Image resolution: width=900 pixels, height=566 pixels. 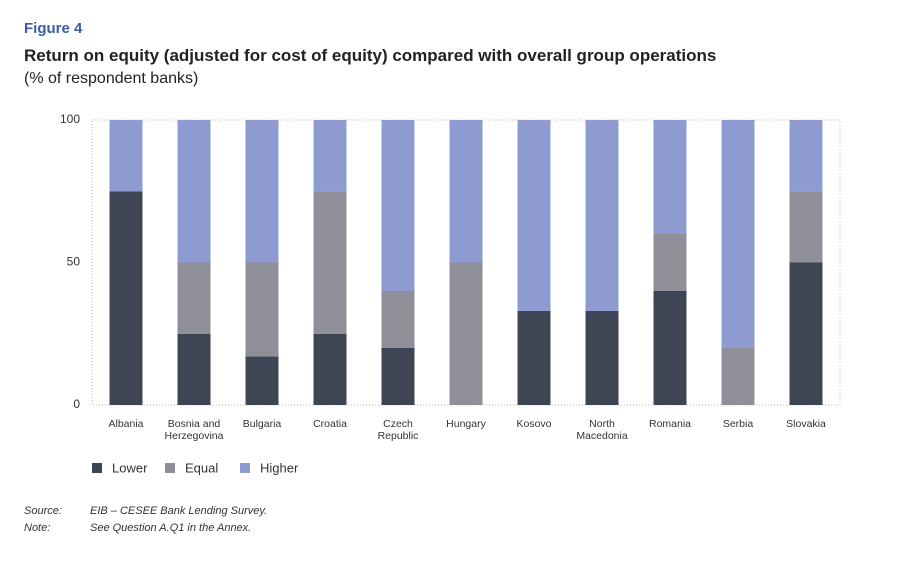 What do you see at coordinates (37, 528) in the screenshot?
I see `note-label: Note:` at bounding box center [37, 528].